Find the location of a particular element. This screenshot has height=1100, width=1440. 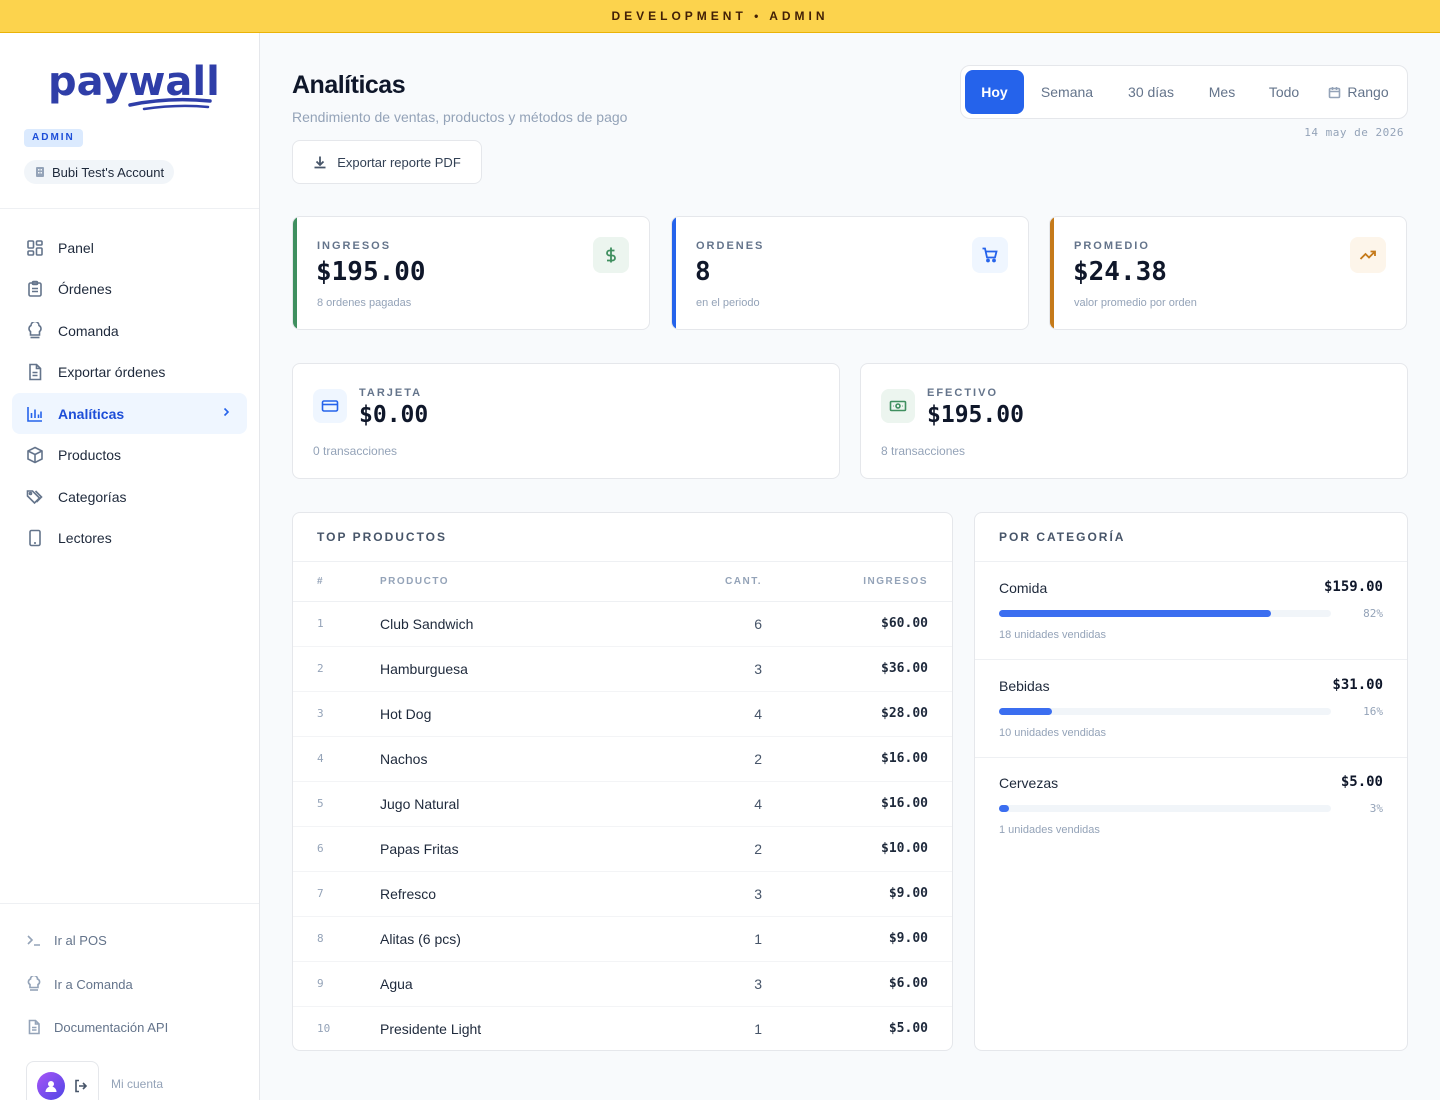

tab-hoy: Hoy is located at coordinates (994, 92).